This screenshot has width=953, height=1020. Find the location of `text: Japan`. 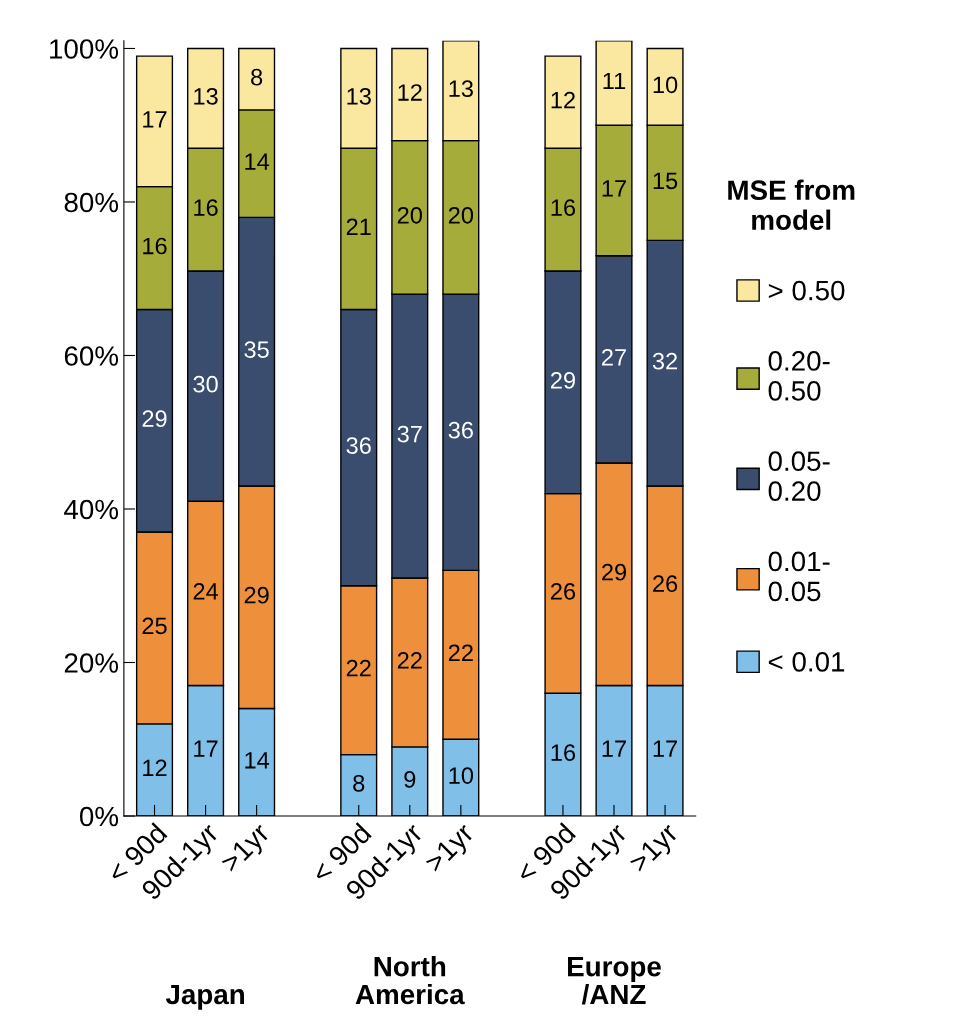

text: Japan is located at coordinates (204, 997).